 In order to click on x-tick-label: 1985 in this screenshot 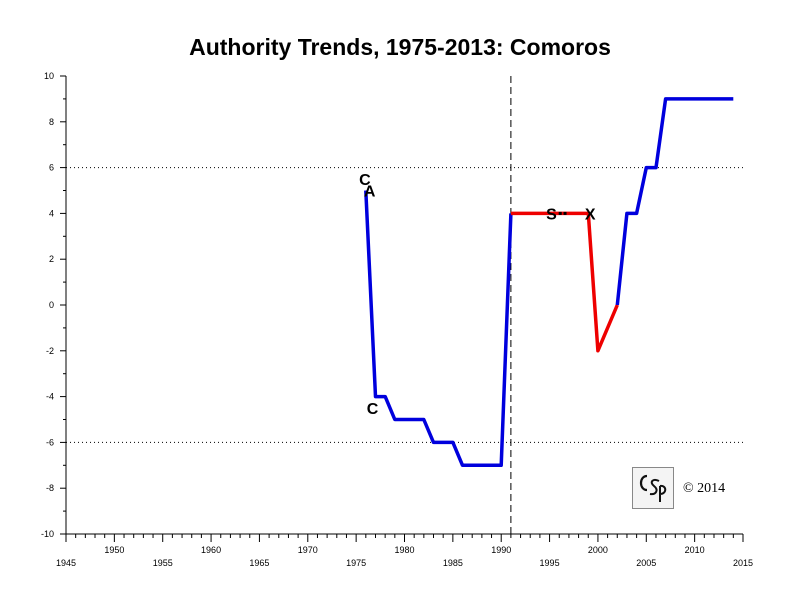, I will do `click(453, 563)`.